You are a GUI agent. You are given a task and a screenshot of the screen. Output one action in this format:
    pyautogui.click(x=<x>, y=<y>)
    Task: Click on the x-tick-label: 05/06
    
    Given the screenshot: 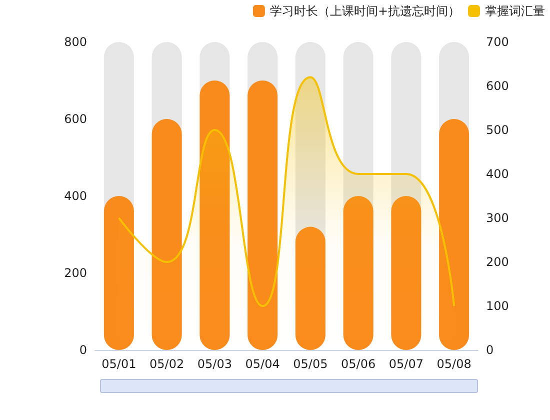 What is the action you would take?
    pyautogui.click(x=358, y=364)
    